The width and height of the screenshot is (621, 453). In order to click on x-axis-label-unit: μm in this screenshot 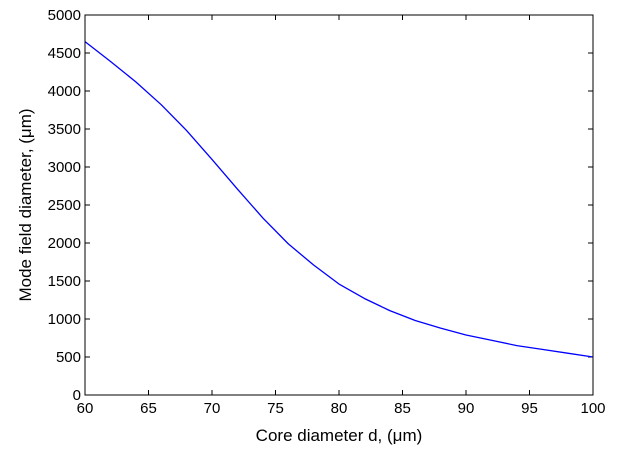, I will do `click(405, 435)`.